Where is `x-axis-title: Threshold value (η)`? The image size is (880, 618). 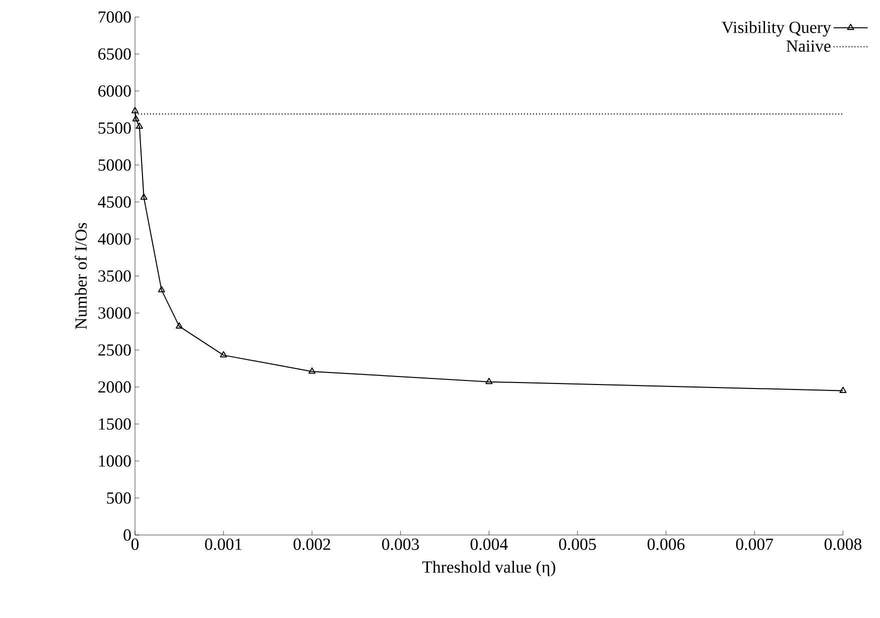
x-axis-title: Threshold value (η) is located at coordinates (489, 568).